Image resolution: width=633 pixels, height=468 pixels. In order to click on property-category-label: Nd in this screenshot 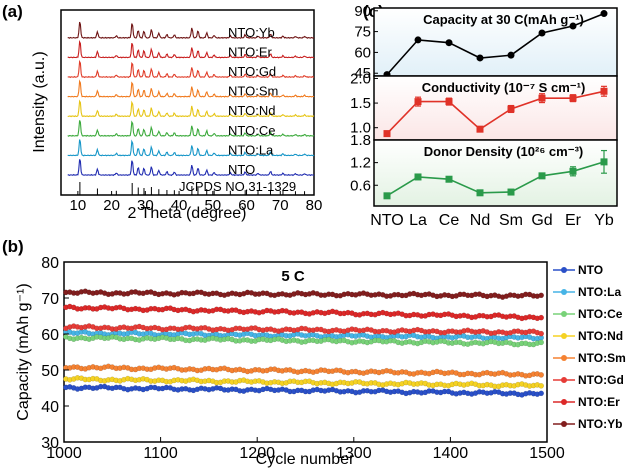, I will do `click(480, 220)`.